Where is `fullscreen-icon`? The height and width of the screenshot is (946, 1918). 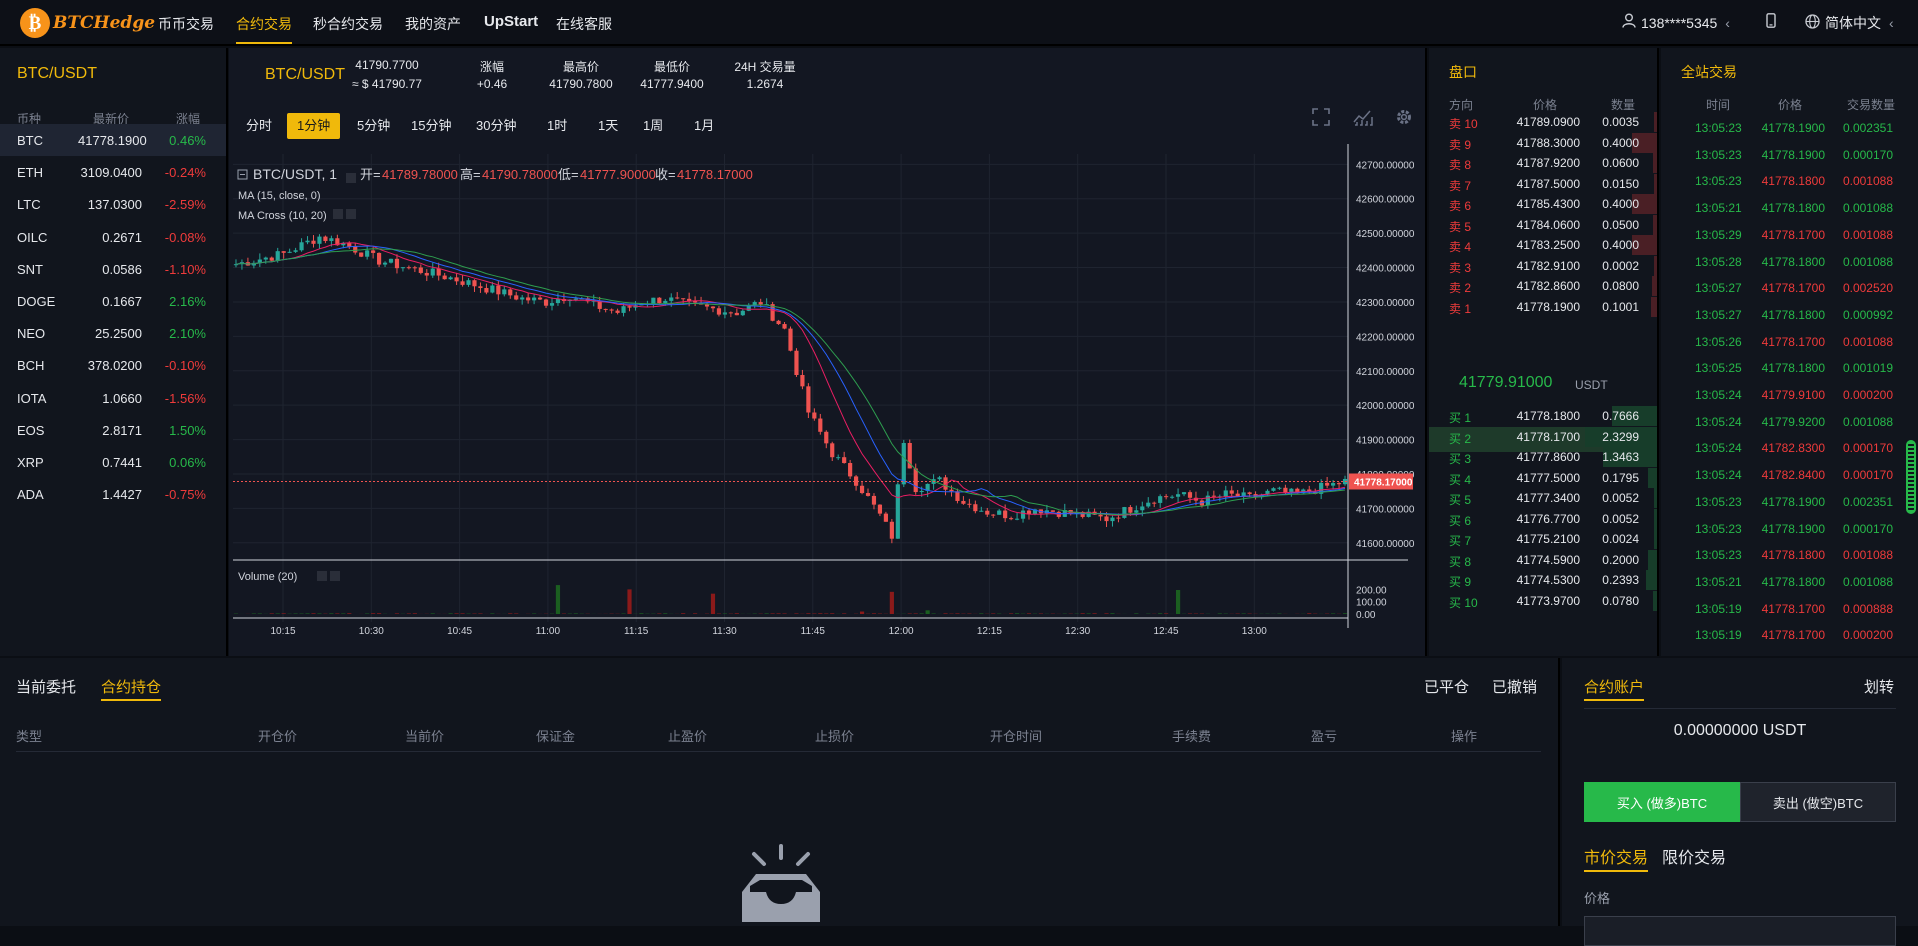 fullscreen-icon is located at coordinates (1321, 119).